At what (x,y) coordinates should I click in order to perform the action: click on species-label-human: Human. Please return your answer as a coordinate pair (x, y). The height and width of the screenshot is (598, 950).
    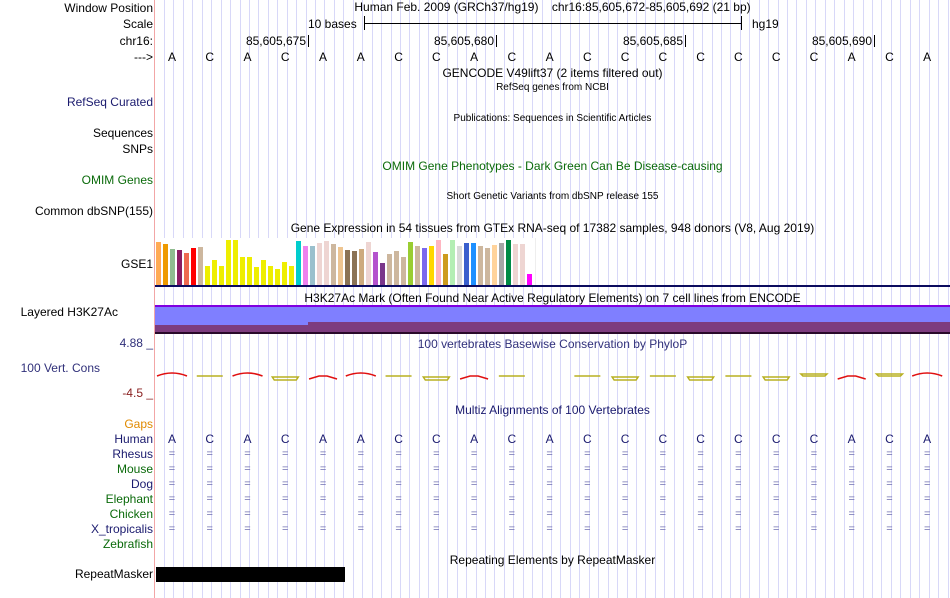
    Looking at the image, I should click on (133, 439).